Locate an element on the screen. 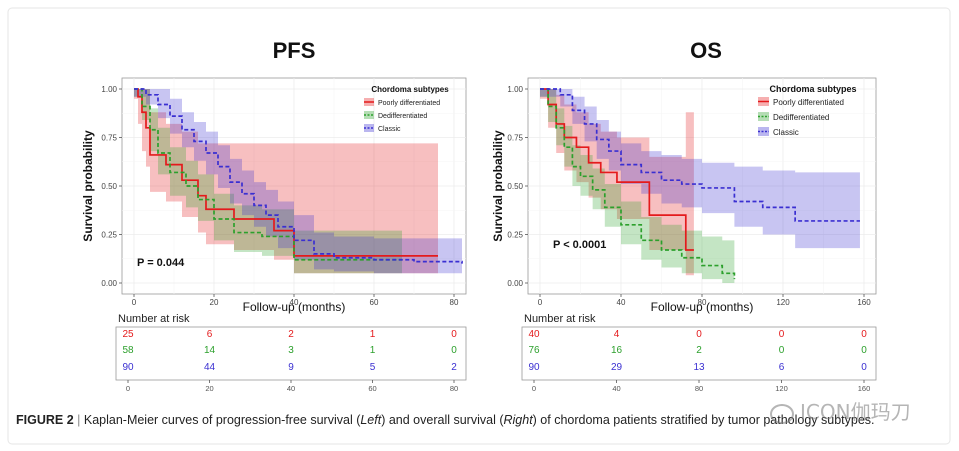  os-ytick-label-4: 1.00 is located at coordinates (515, 89).